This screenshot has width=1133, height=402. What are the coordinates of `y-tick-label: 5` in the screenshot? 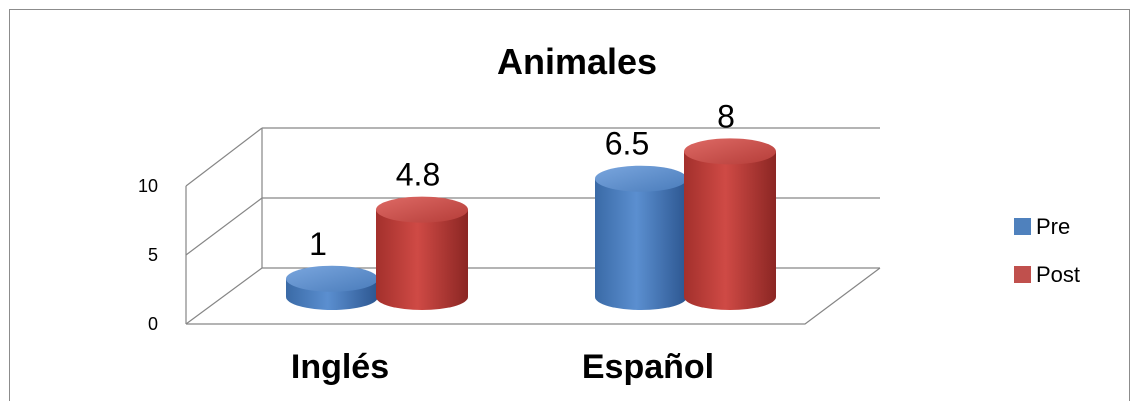 It's located at (153, 255).